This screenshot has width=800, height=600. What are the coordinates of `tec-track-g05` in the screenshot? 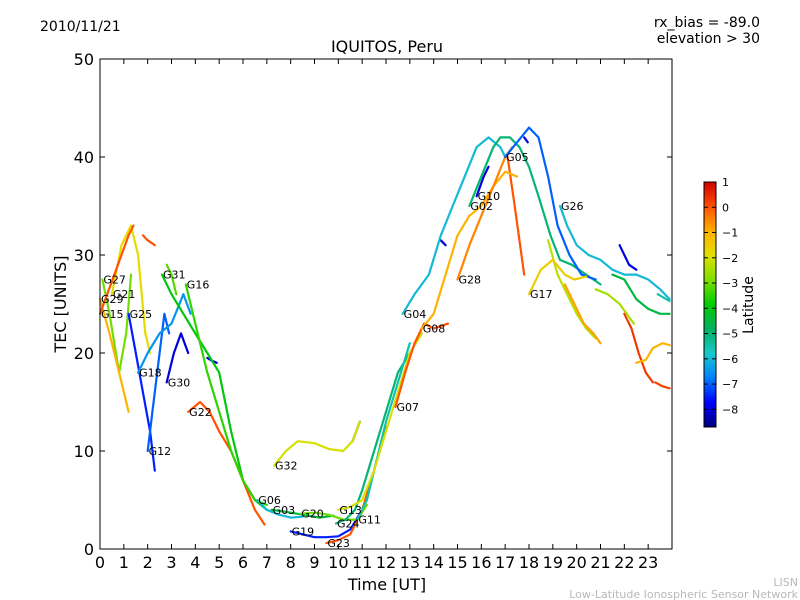 It's located at (550, 203).